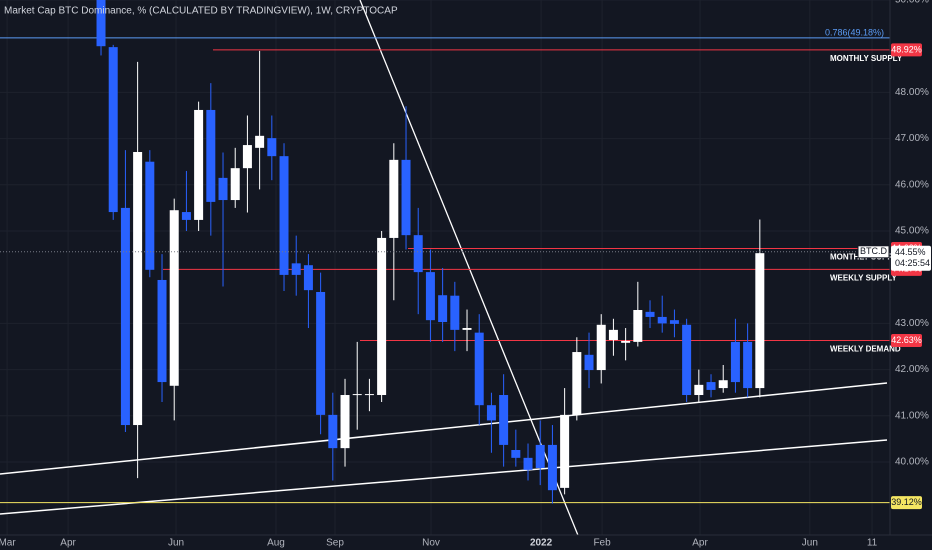 This screenshot has height=550, width=932. What do you see at coordinates (912, 263) in the screenshot?
I see `countdown-label: 04:25:54` at bounding box center [912, 263].